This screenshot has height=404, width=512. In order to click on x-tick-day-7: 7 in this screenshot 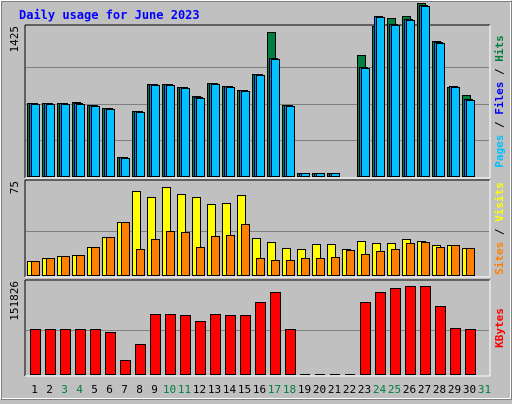, I will do `click(124, 389)`.